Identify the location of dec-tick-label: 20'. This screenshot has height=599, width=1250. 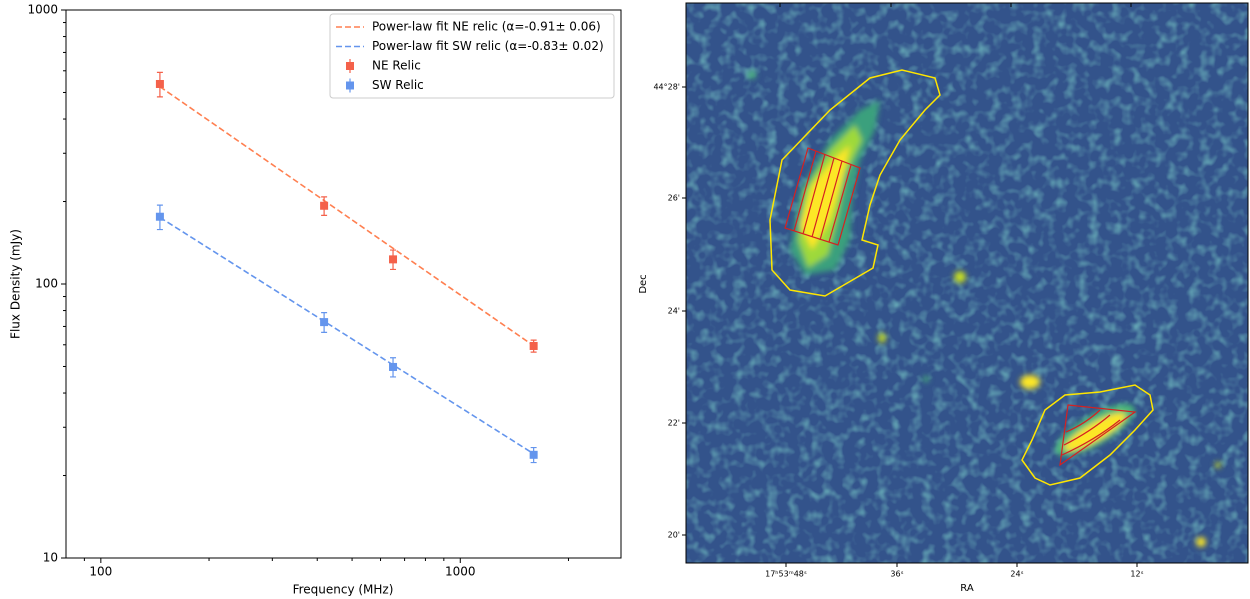
(674, 535).